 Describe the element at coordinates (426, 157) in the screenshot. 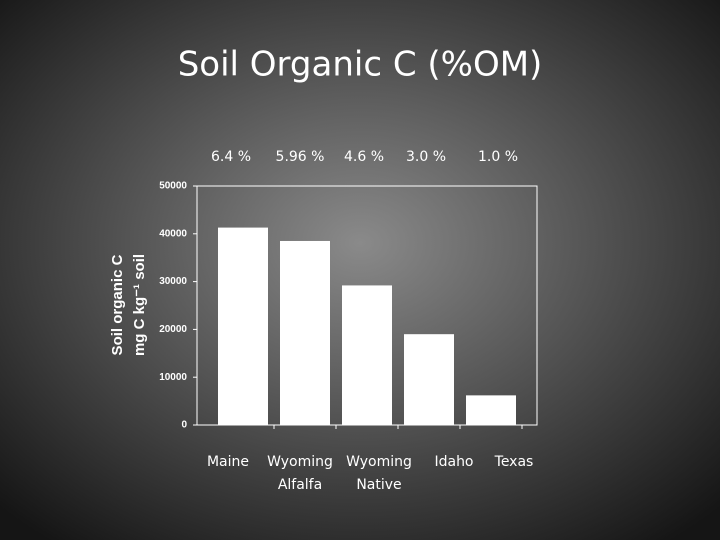

I see `annotation: 3.0 %` at that location.